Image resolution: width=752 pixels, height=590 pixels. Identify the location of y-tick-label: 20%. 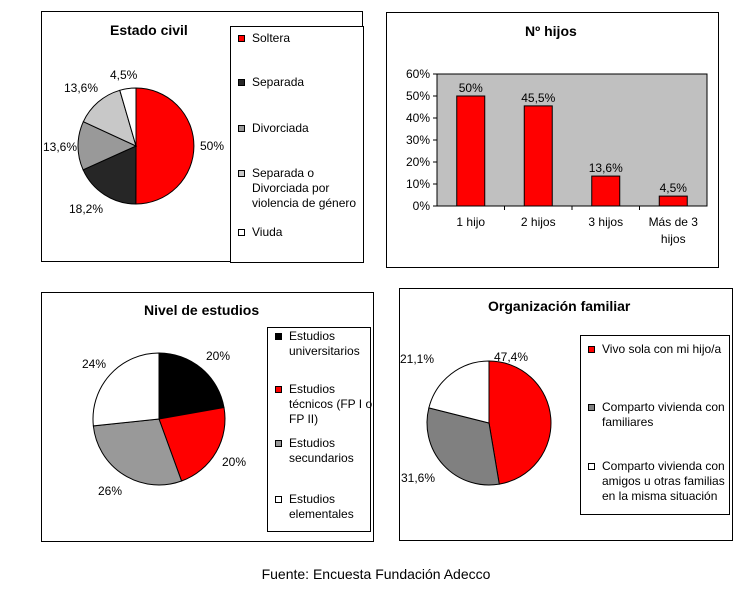
(418, 162).